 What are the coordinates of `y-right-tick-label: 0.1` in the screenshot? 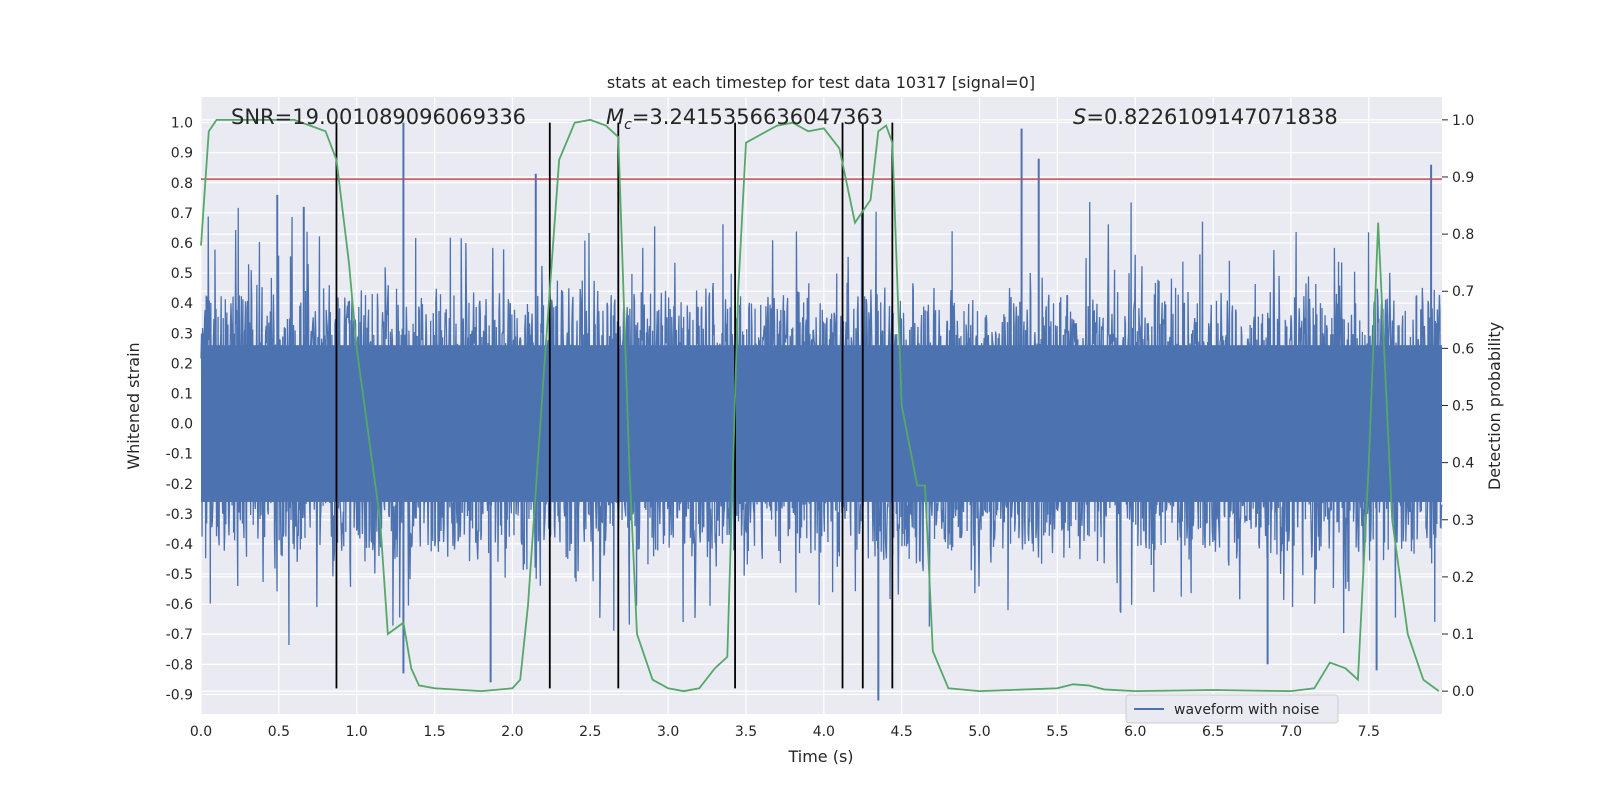 It's located at (1463, 635).